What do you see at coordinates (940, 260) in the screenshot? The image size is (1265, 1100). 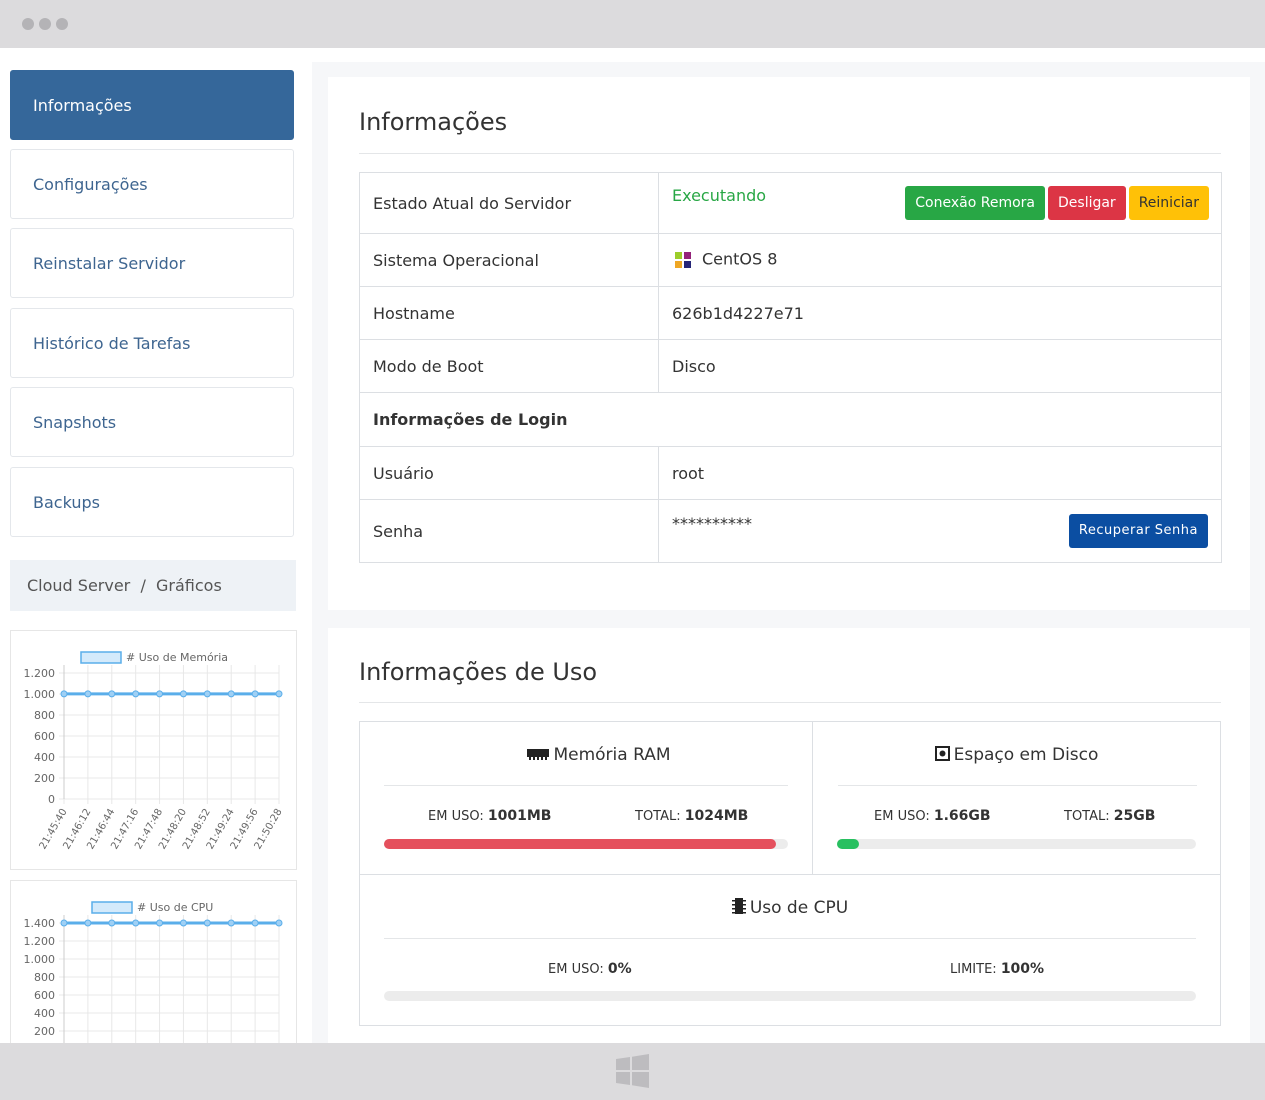 I see `row-value: CentOS 8` at bounding box center [940, 260].